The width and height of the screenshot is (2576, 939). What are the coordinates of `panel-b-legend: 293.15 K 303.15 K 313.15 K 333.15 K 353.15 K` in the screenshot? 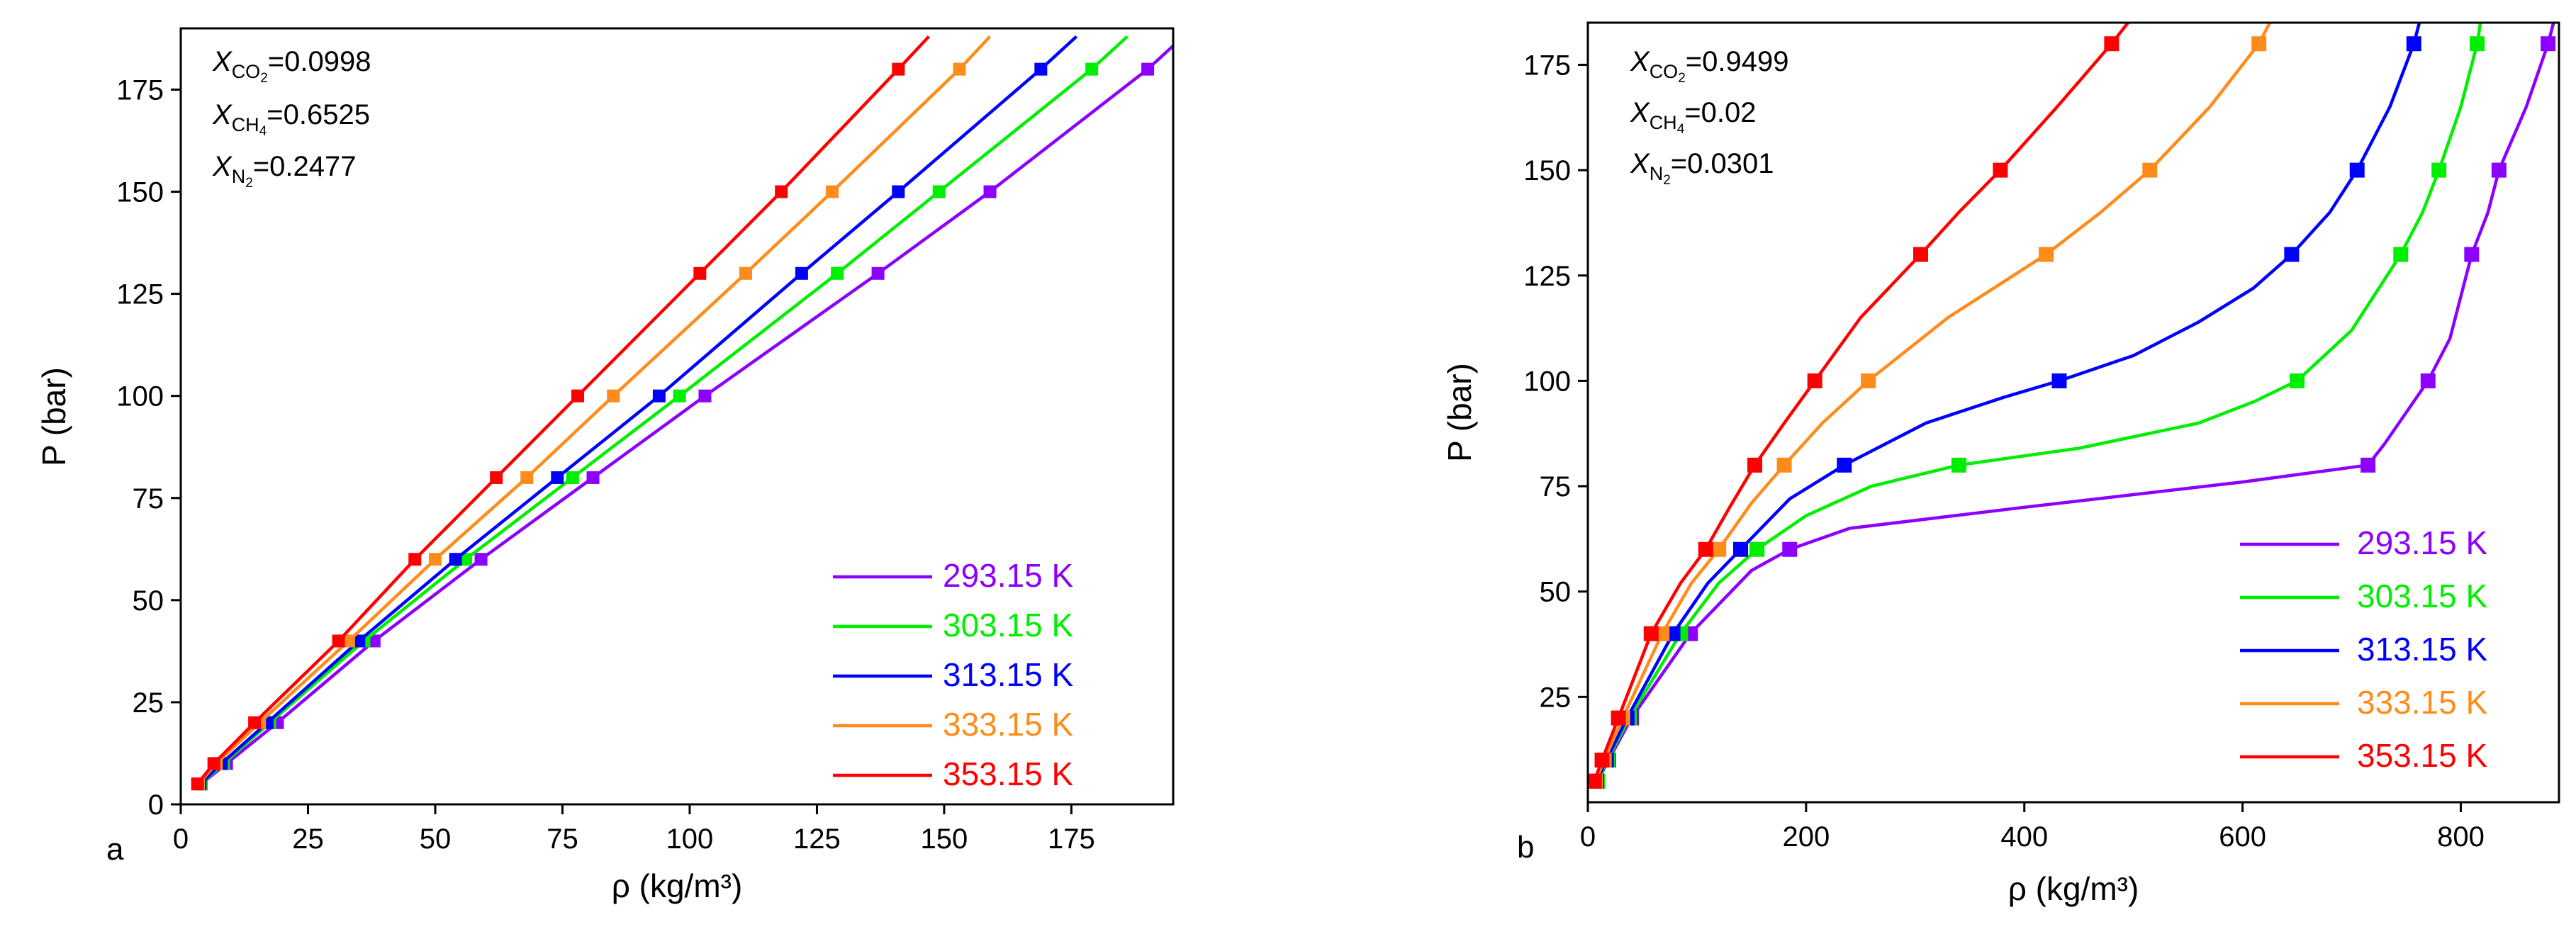 It's located at (2364, 649).